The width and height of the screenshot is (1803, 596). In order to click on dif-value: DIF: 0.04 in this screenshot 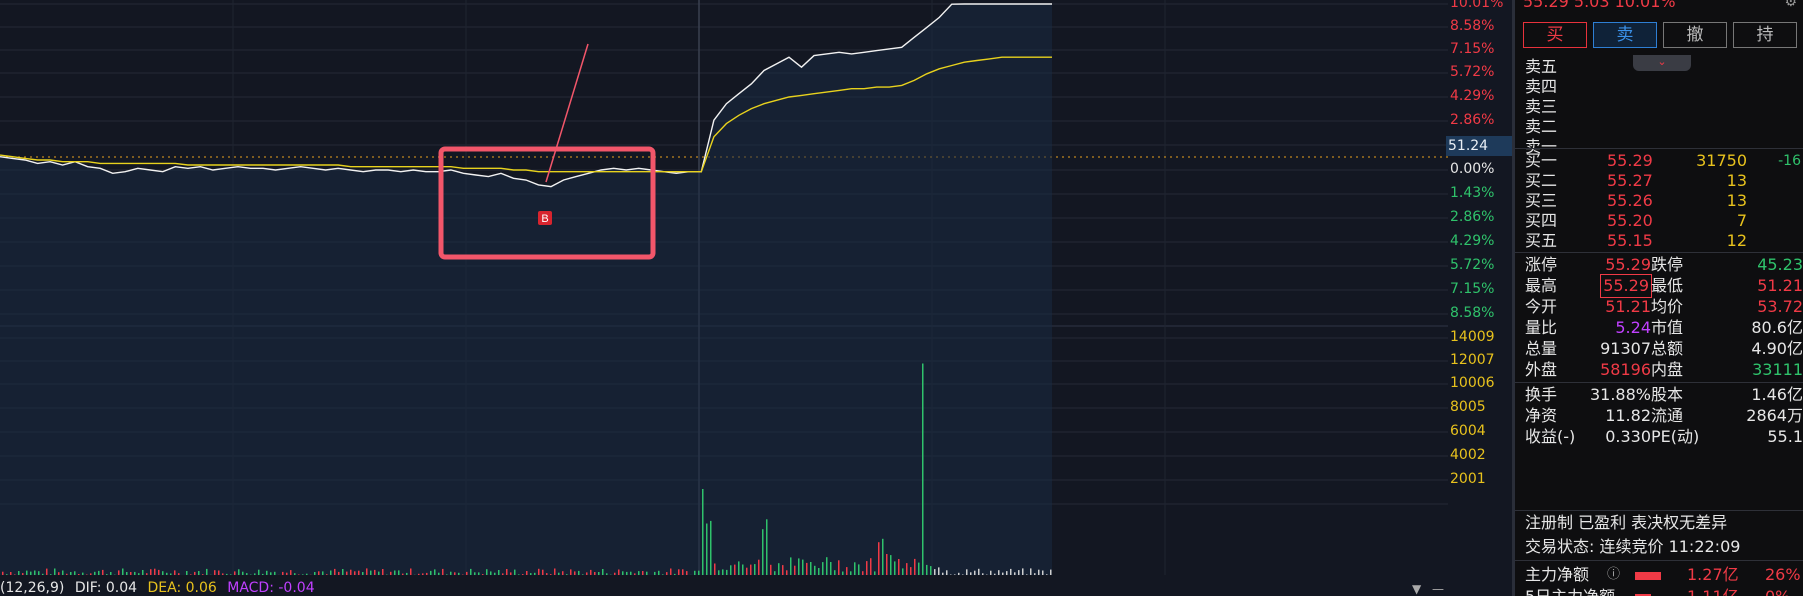, I will do `click(106, 588)`.